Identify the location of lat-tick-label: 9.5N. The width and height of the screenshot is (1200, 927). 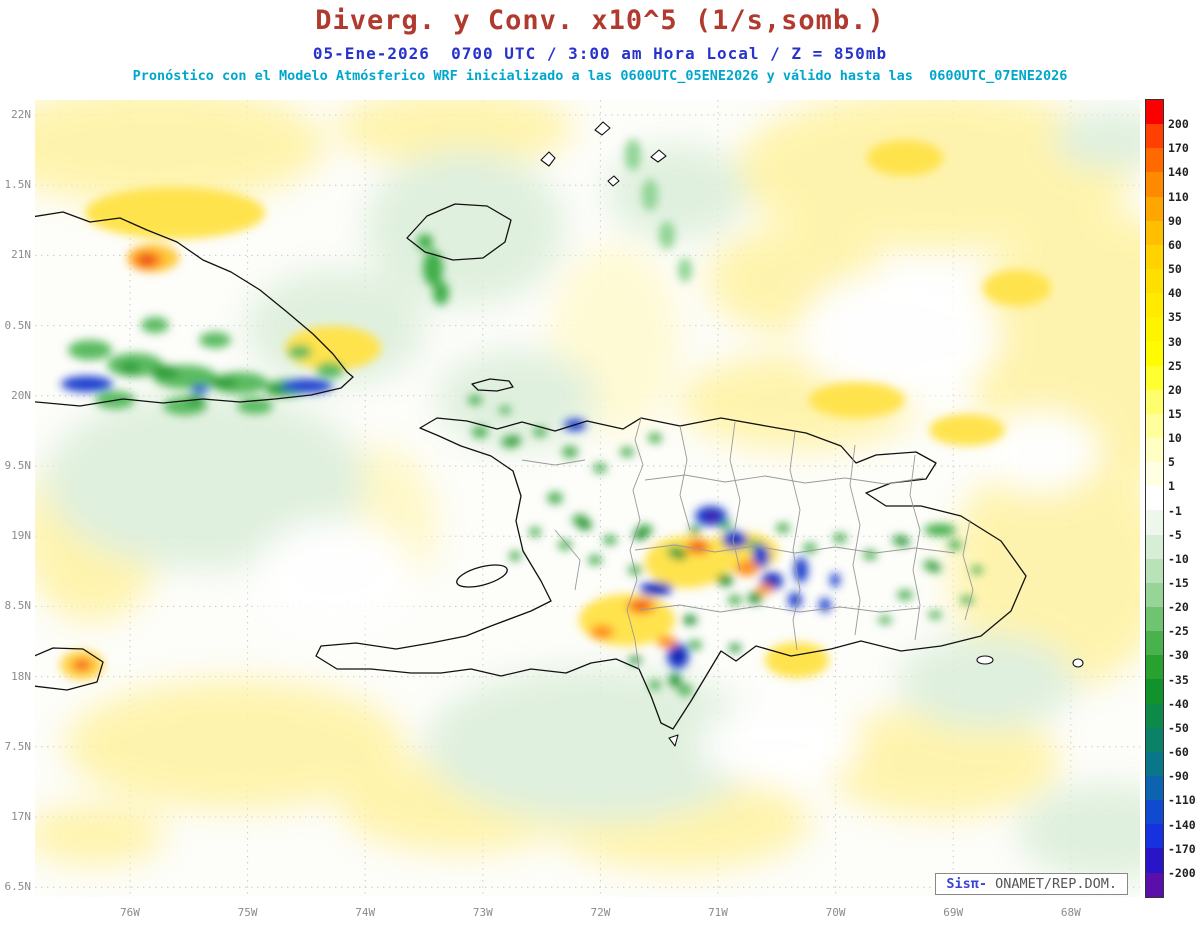
(18, 465).